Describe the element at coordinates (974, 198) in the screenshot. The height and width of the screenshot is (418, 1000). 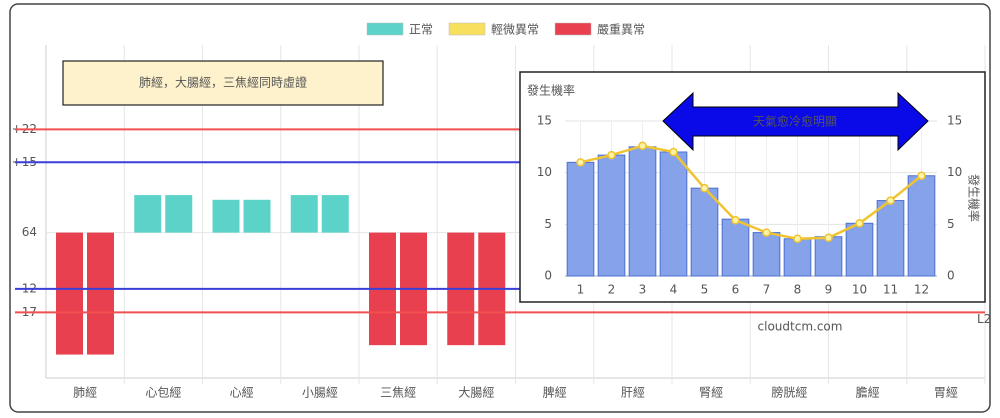
I see `y2-axis-title: 發生機率` at that location.